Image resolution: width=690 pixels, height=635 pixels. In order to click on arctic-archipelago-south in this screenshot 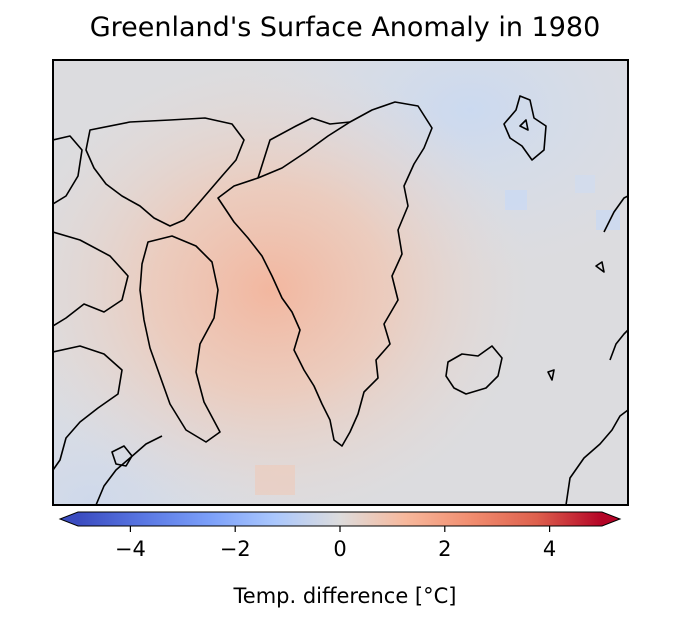, I will do `click(91, 279)`.